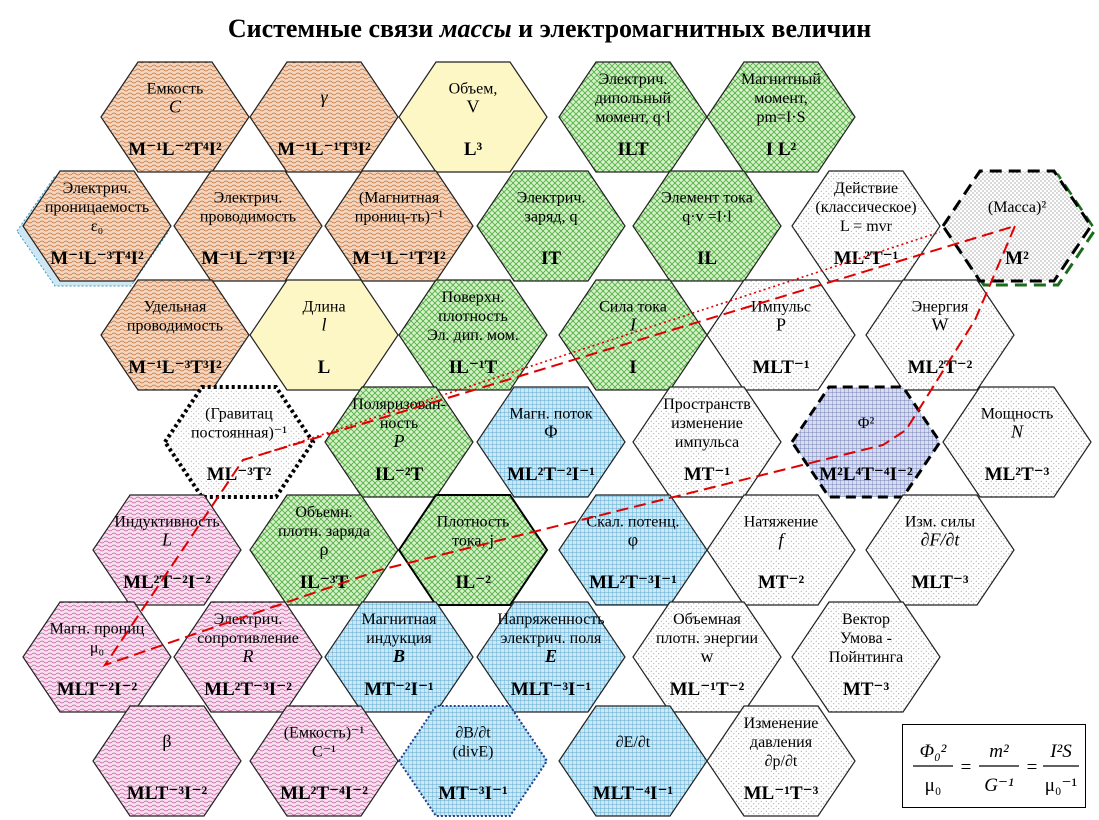 The image size is (1099, 820). What do you see at coordinates (97, 629) in the screenshot?
I see `permeability-label-0: Магн. прониц` at bounding box center [97, 629].